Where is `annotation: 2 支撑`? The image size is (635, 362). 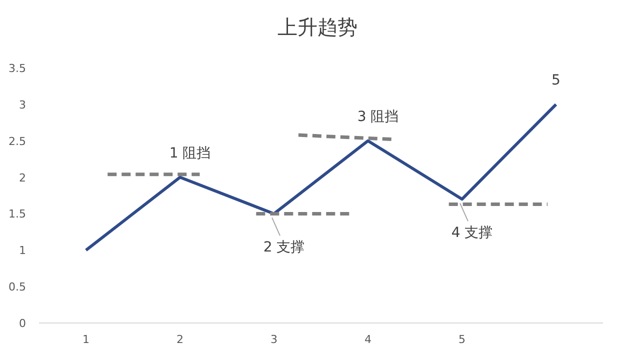 annotation: 2 支撑 is located at coordinates (284, 248).